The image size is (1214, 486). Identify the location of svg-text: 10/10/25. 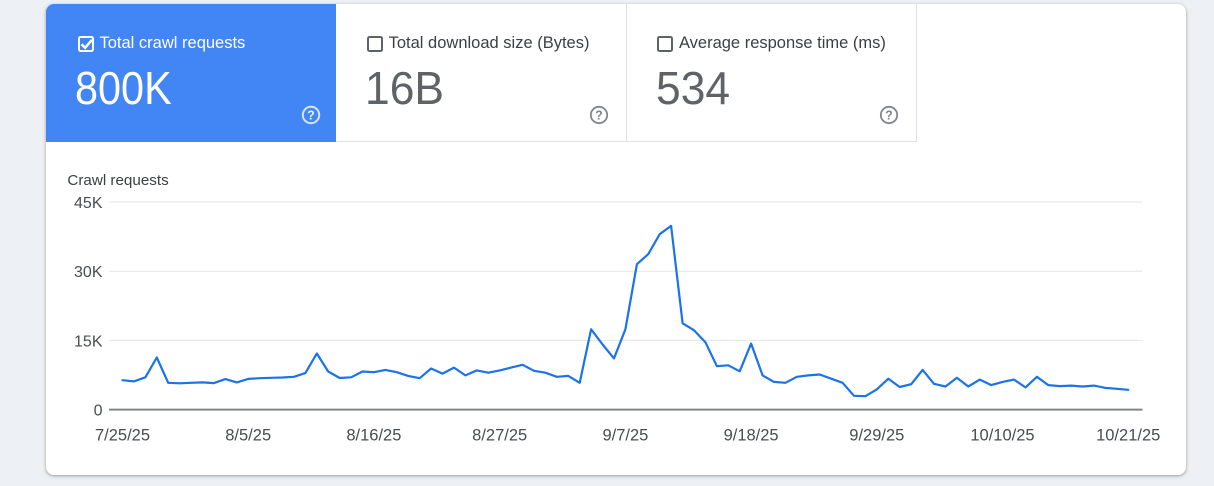
(1002, 436).